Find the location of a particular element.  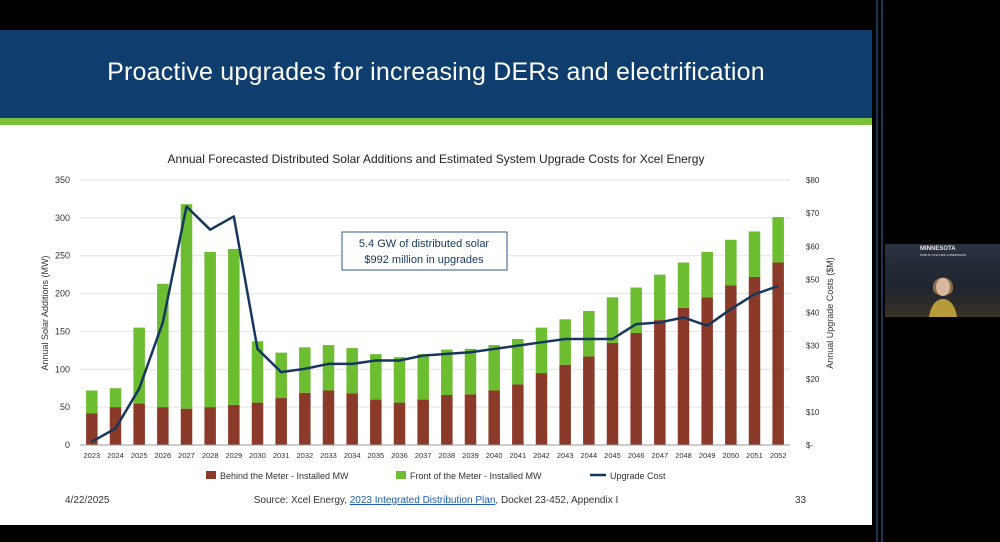

x-tick-label: 2044 is located at coordinates (588, 455).